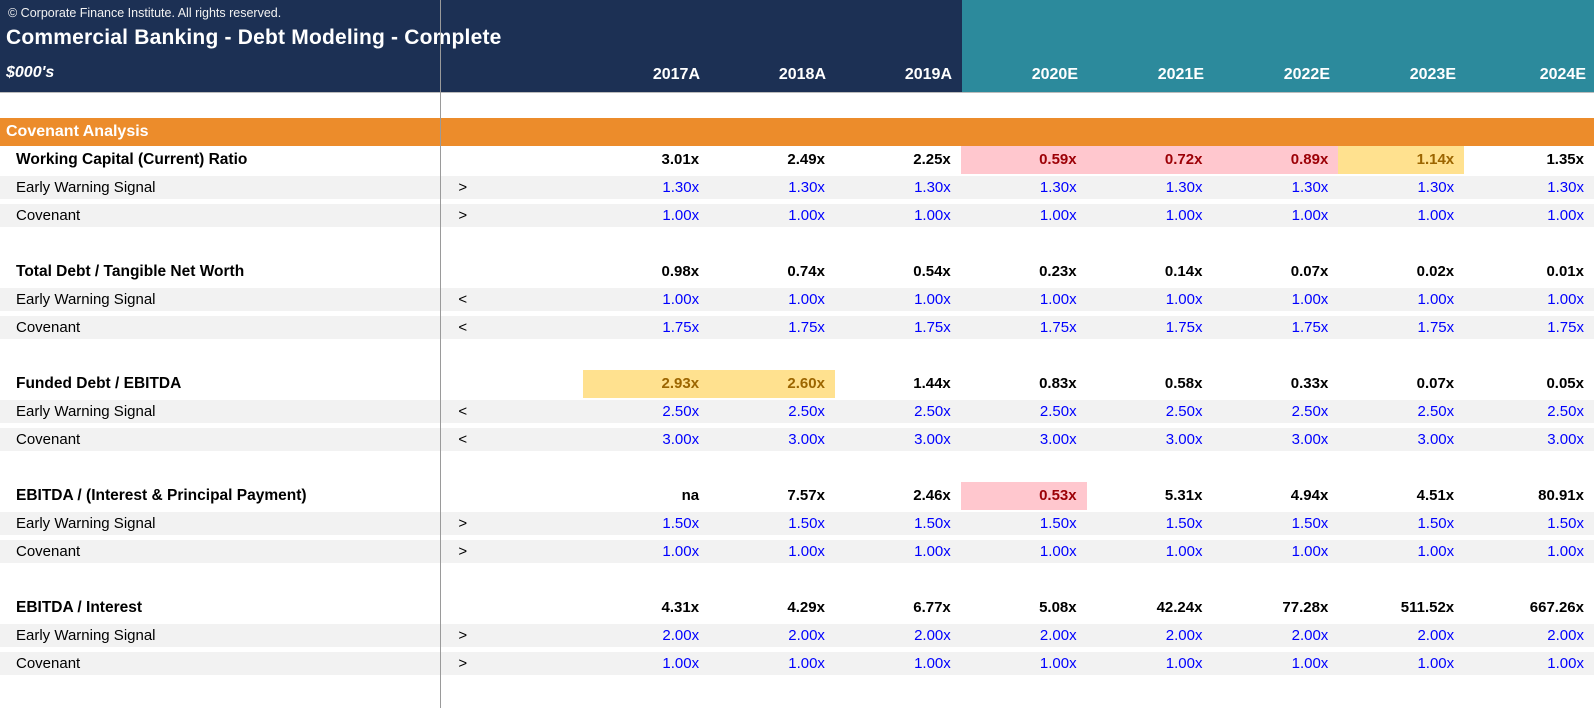  What do you see at coordinates (1565, 159) in the screenshot?
I see `metric-value-2024E: 1.35x` at bounding box center [1565, 159].